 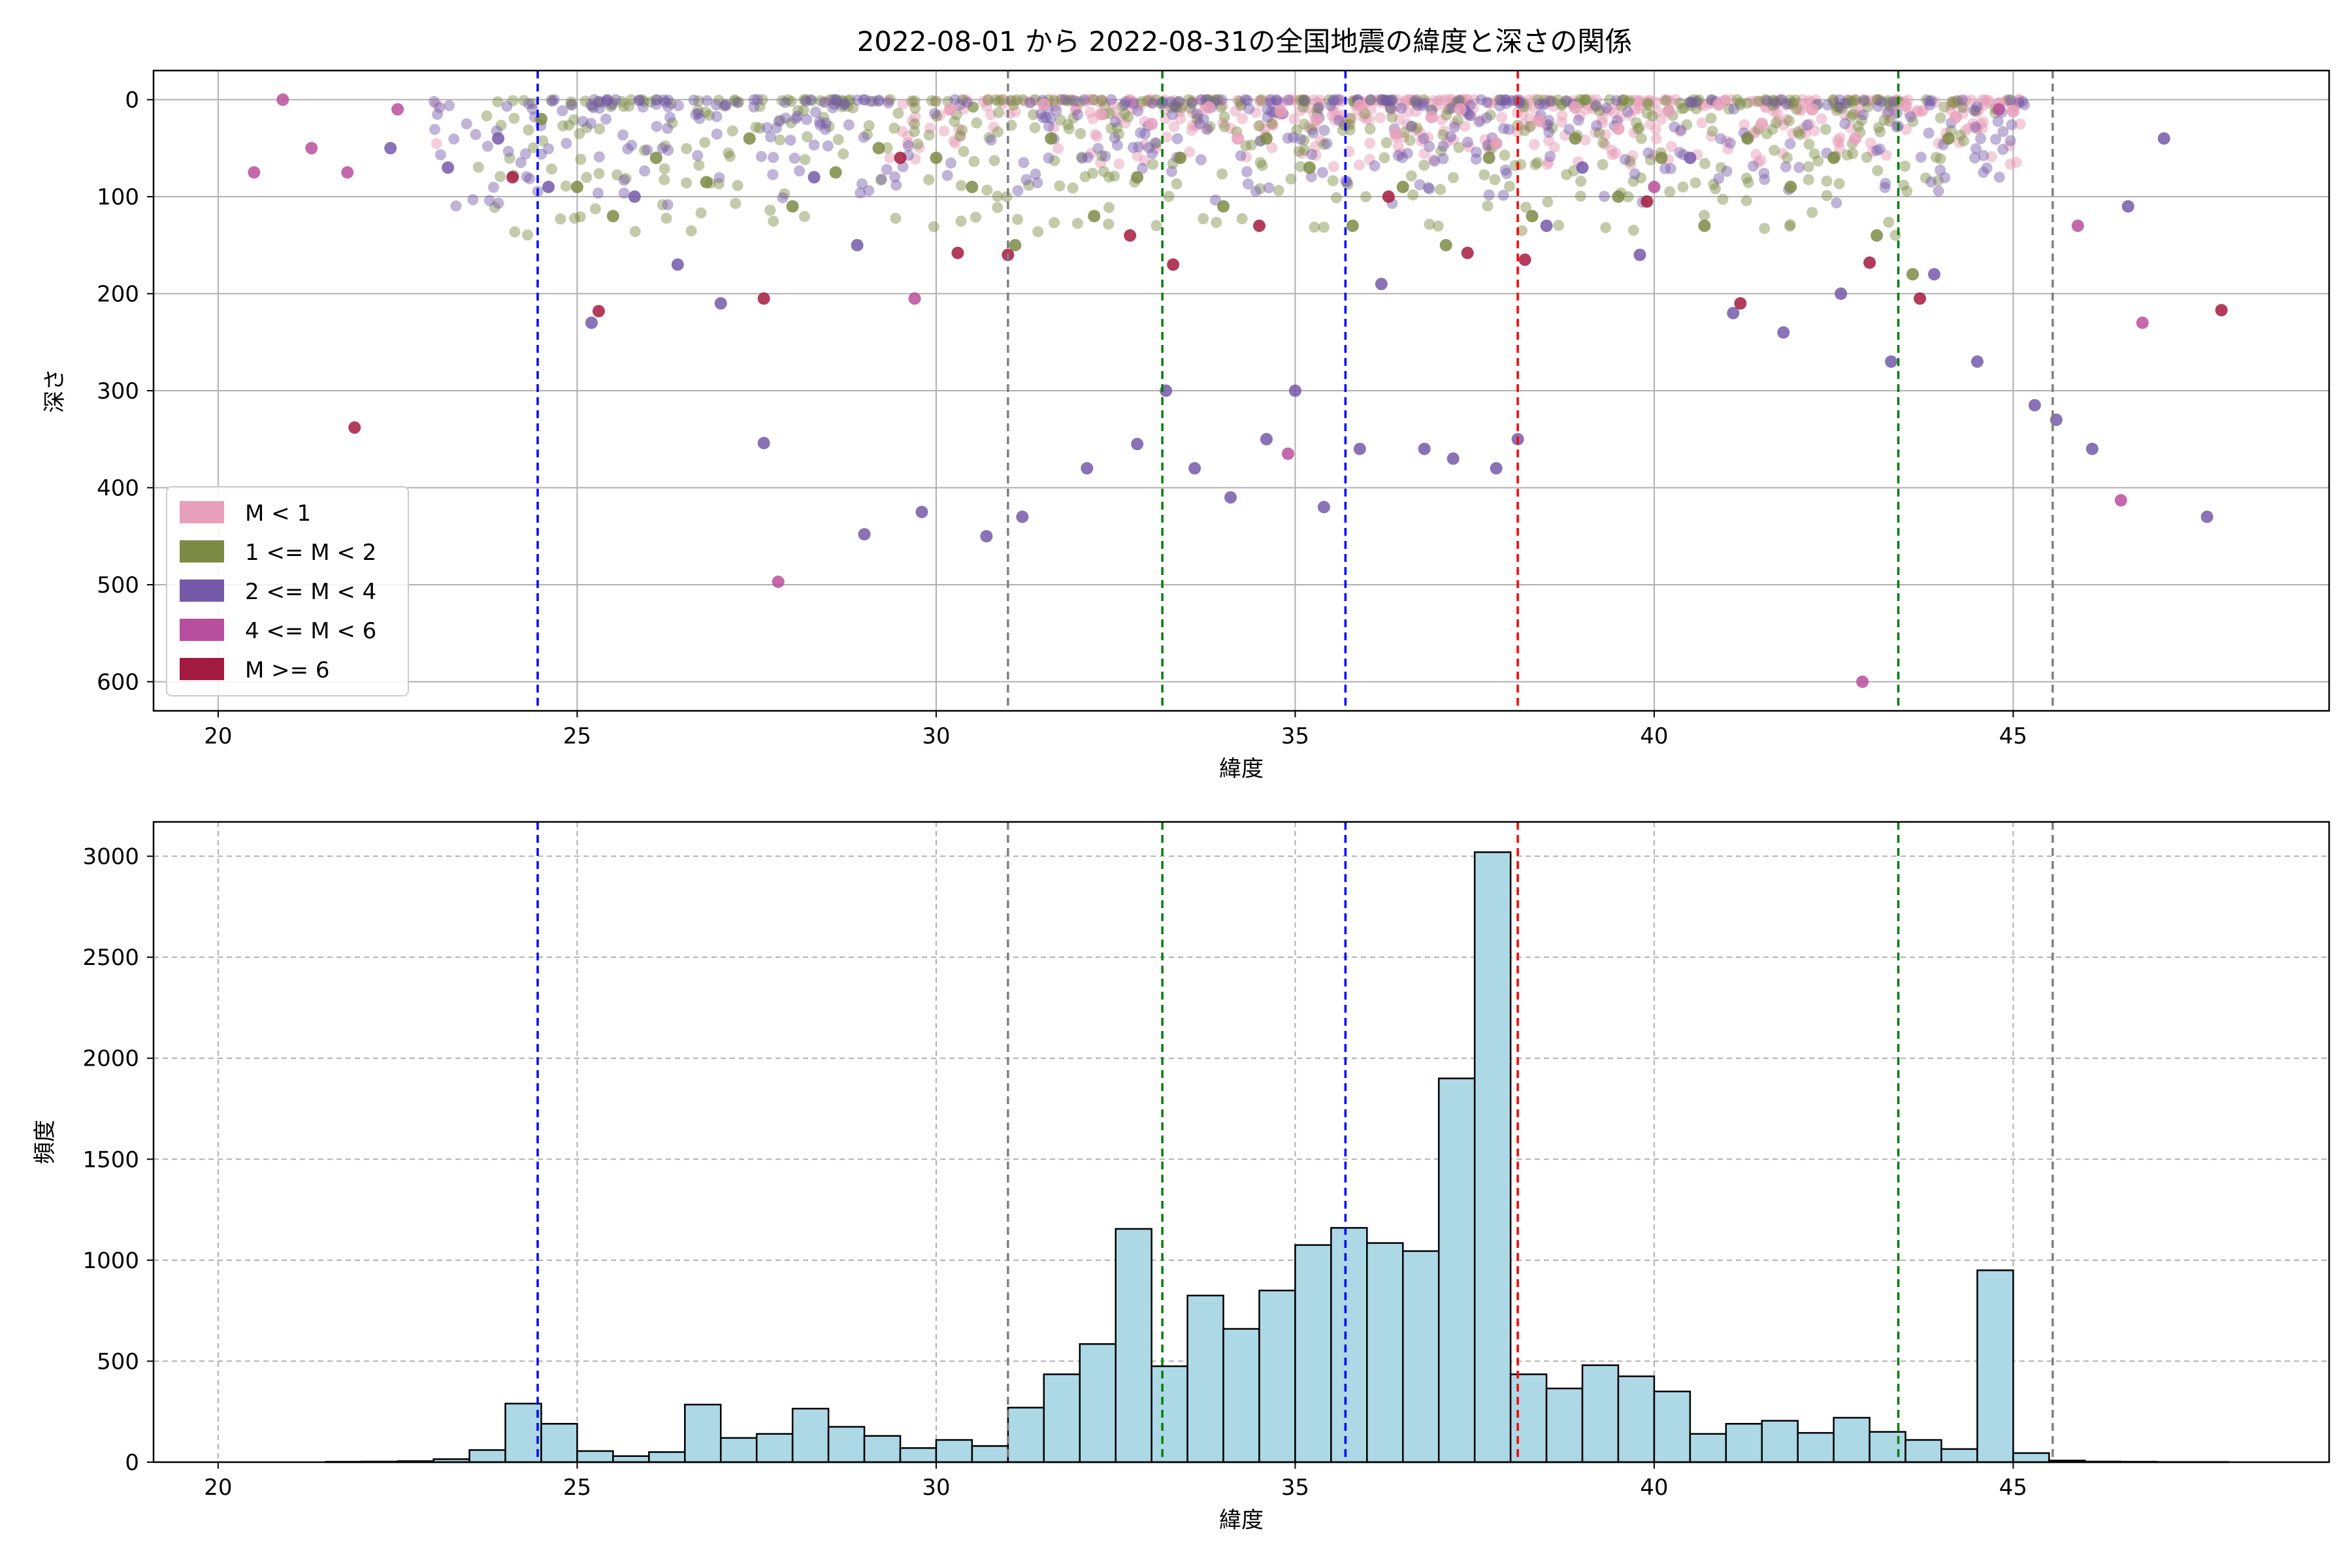 What do you see at coordinates (936, 1488) in the screenshot?
I see `hist-x-tick-label: 30` at bounding box center [936, 1488].